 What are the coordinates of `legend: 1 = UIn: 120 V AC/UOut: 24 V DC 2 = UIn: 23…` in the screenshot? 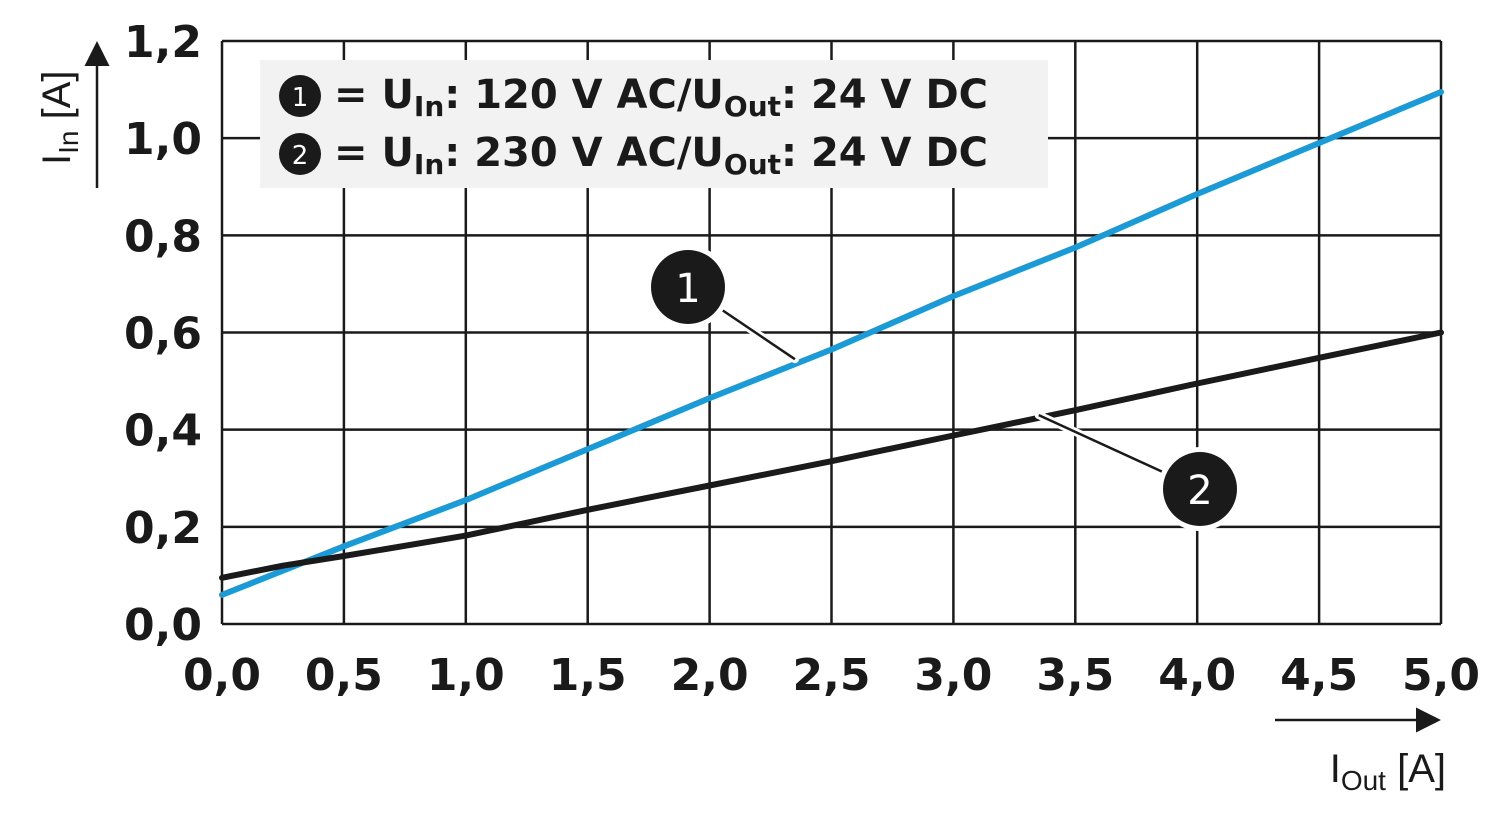 It's located at (654, 124).